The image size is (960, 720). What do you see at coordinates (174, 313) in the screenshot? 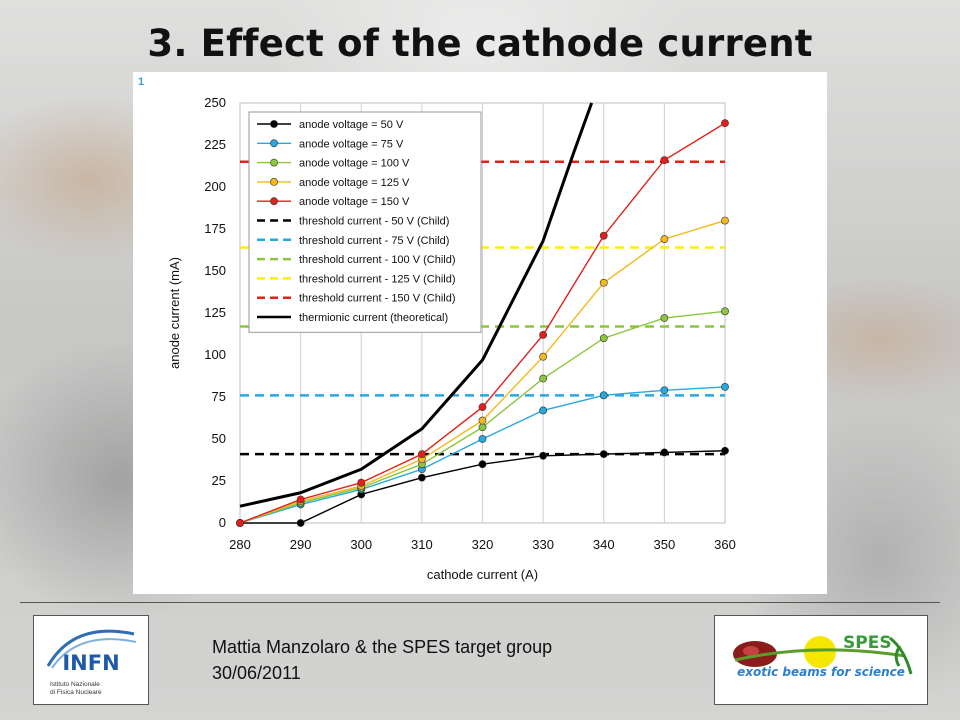
I see `y-axis-label: anode current (mA)` at bounding box center [174, 313].